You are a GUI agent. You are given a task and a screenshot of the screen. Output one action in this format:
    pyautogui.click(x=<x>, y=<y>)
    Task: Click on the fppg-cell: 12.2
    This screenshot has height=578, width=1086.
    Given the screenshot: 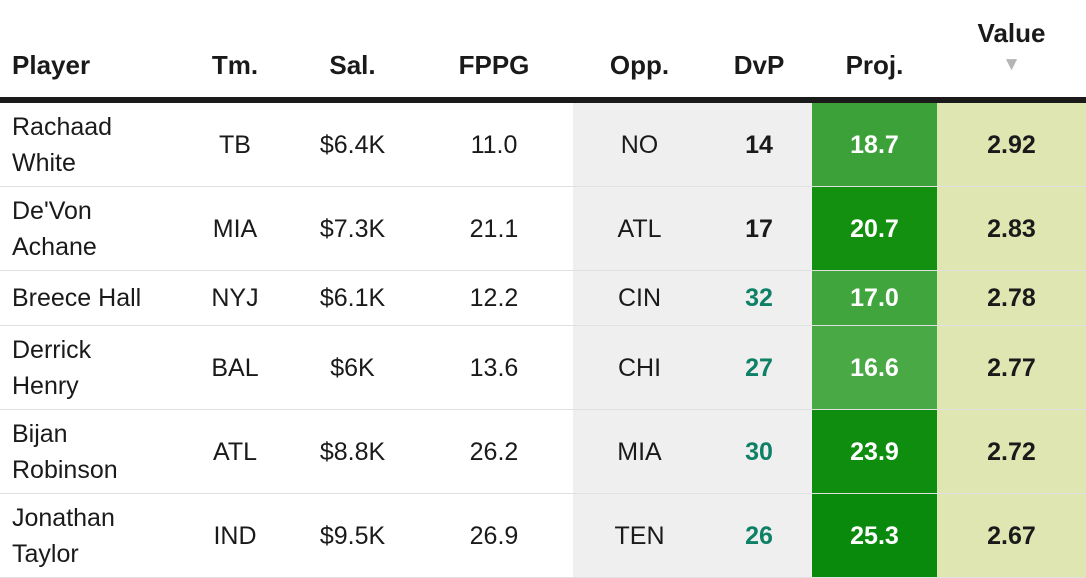 What is the action you would take?
    pyautogui.click(x=494, y=298)
    